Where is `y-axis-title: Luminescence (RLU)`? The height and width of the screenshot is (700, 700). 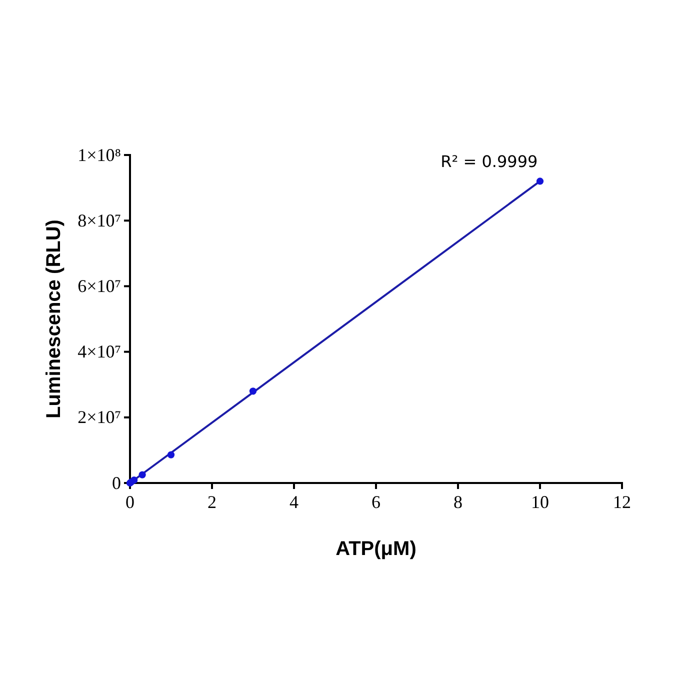 y-axis-title: Luminescence (RLU) is located at coordinates (54, 319).